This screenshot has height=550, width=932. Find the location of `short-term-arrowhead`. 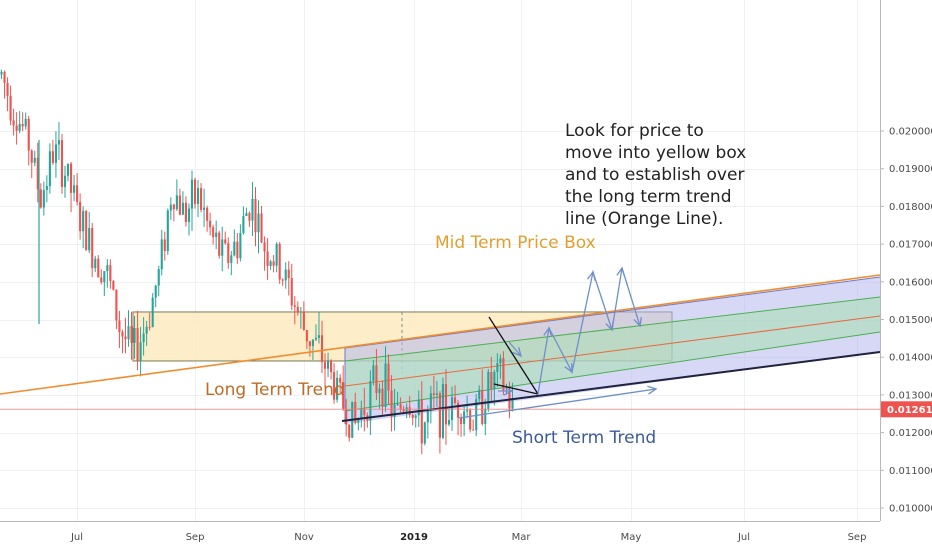

short-term-arrowhead is located at coordinates (652, 390).